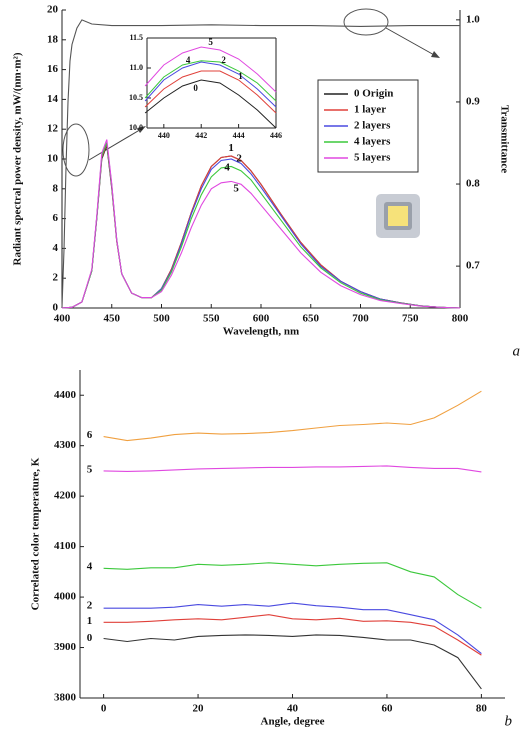 The image size is (528, 730). I want to click on x-tick-label: 0, so click(104, 709).